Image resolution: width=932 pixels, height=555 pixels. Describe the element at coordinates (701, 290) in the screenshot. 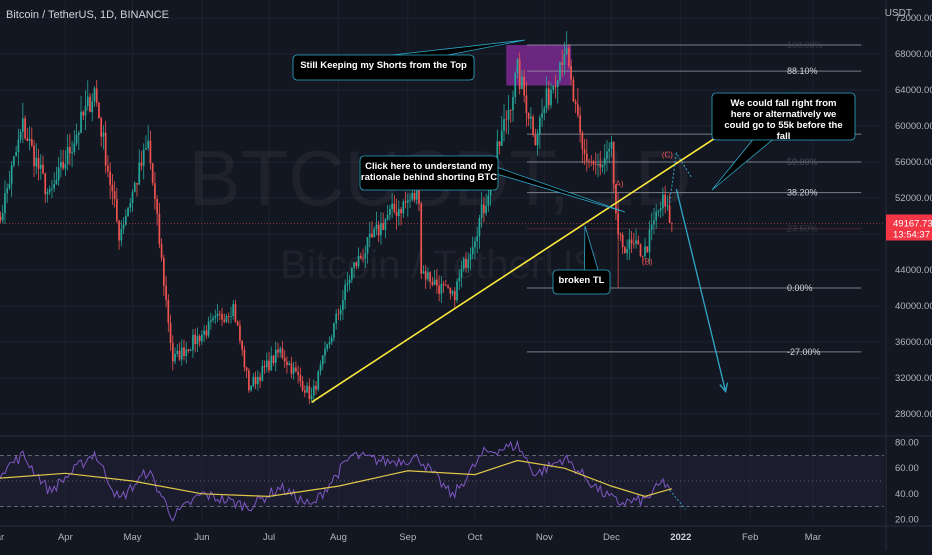

I see `bearish-projection-arrow` at that location.